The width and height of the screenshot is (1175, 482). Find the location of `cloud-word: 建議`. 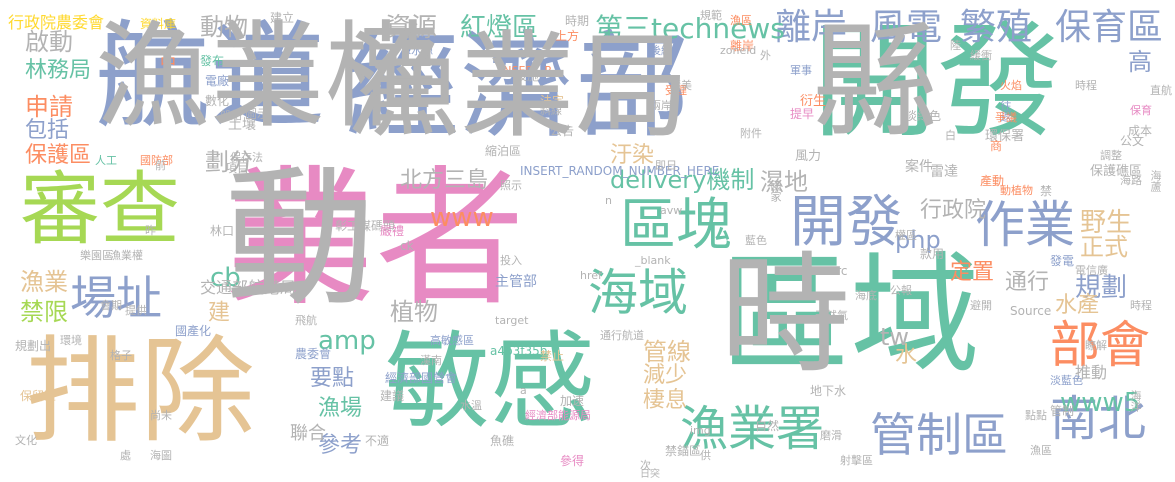

cloud-word: 建議 is located at coordinates (392, 396).